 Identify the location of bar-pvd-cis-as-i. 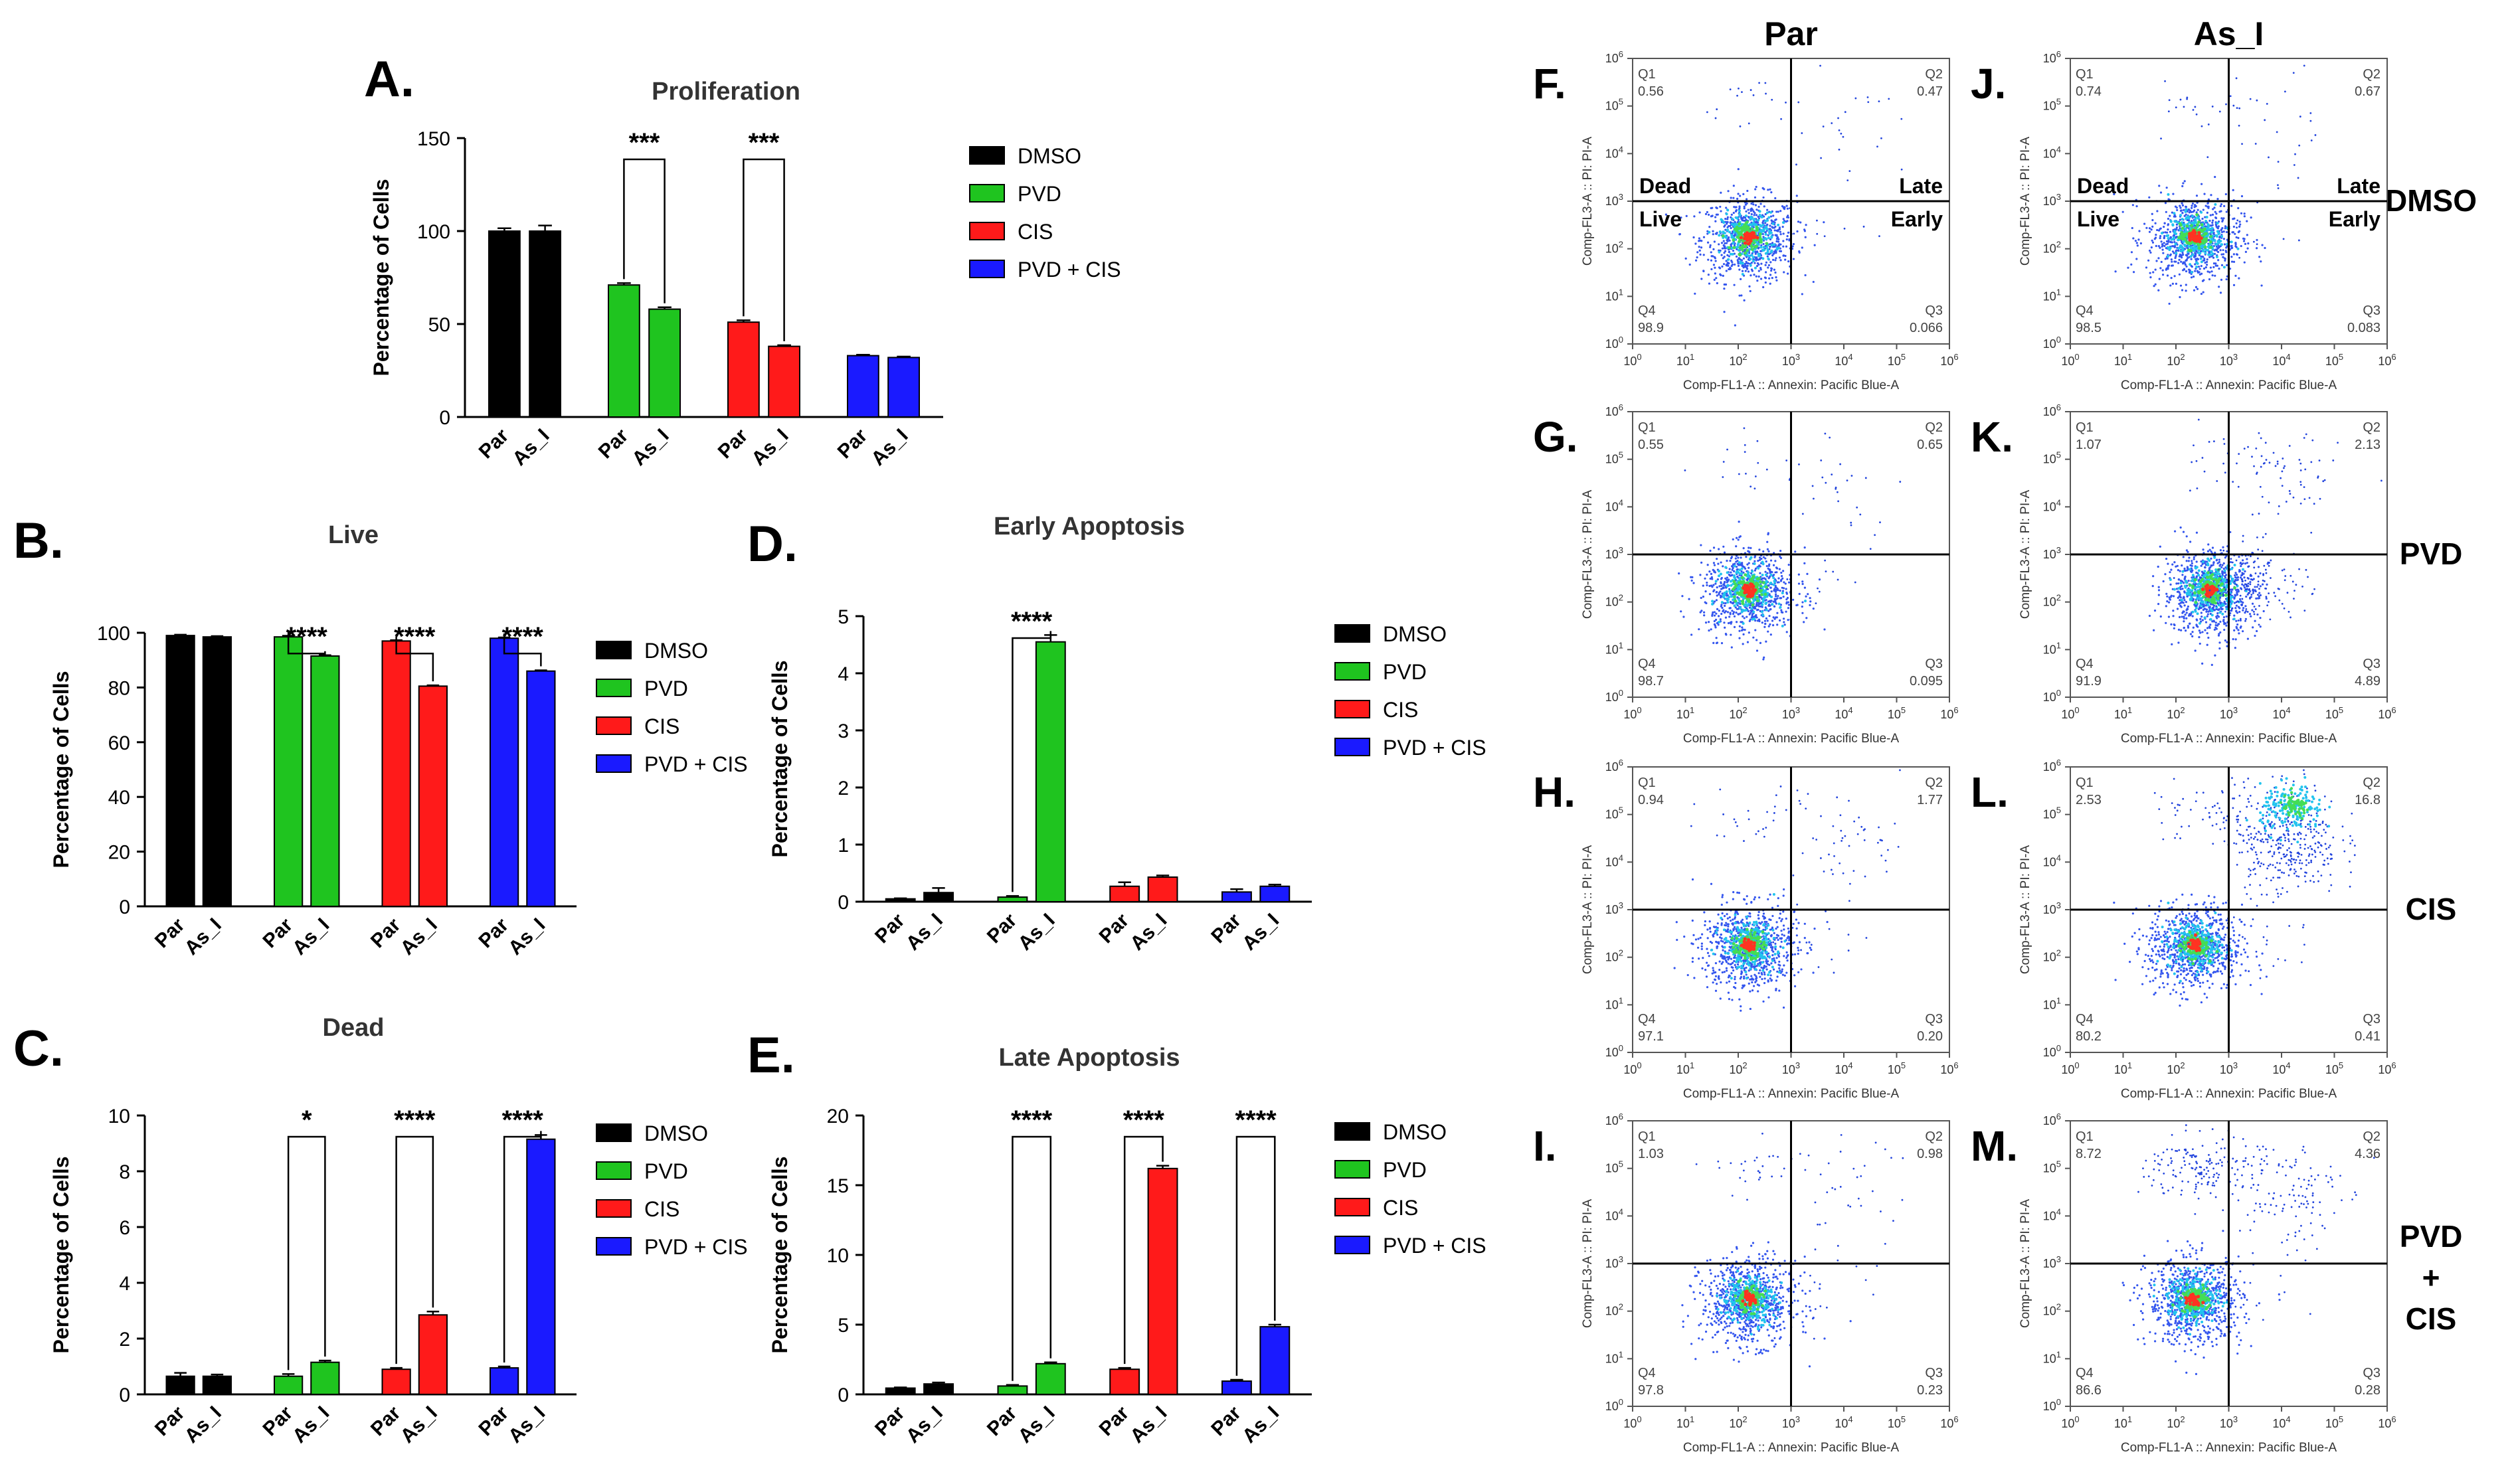
(1275, 1361).